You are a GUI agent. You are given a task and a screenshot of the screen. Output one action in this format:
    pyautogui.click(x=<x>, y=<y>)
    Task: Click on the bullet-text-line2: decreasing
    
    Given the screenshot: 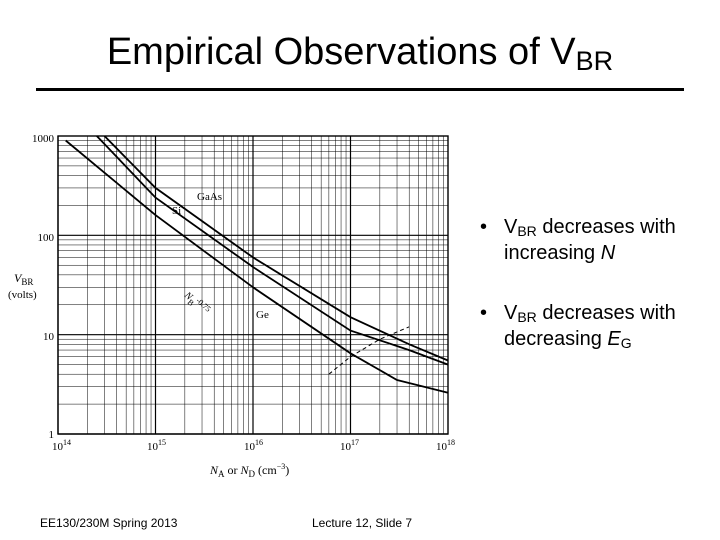 What is the action you would take?
    pyautogui.click(x=556, y=339)
    